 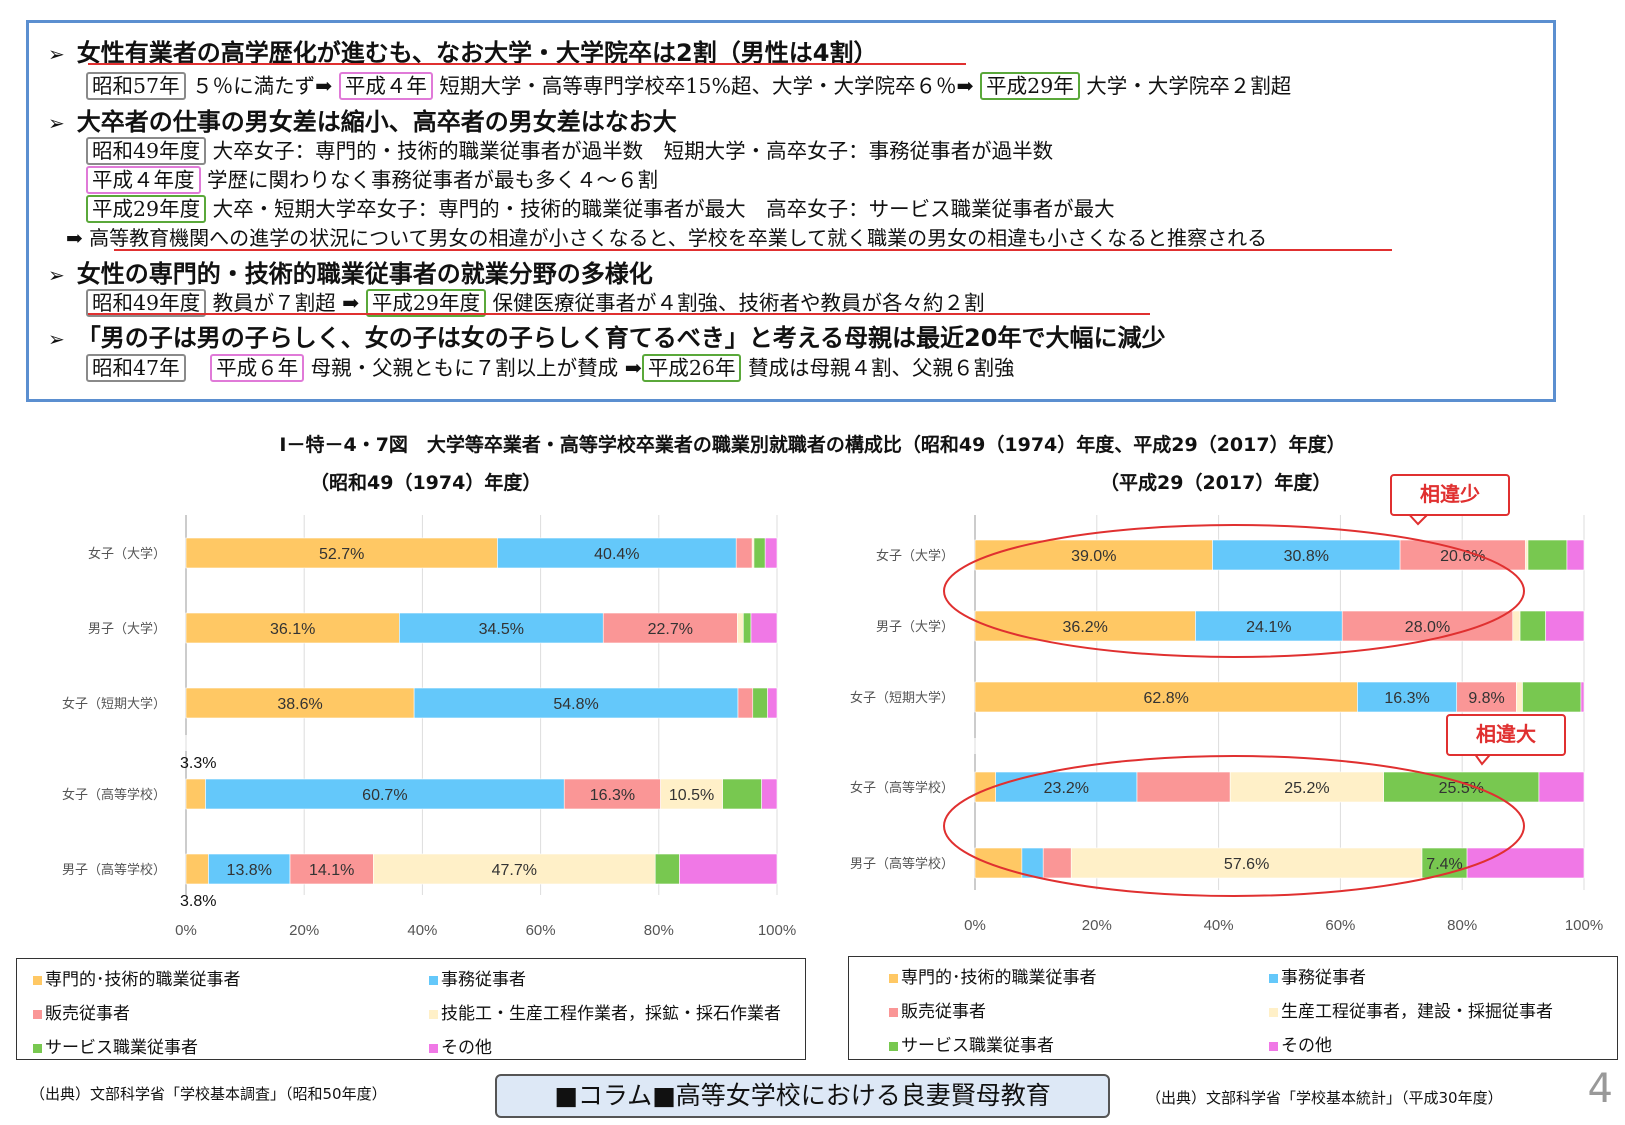 What do you see at coordinates (422, 930) in the screenshot?
I see `x-tick-label: 40%` at bounding box center [422, 930].